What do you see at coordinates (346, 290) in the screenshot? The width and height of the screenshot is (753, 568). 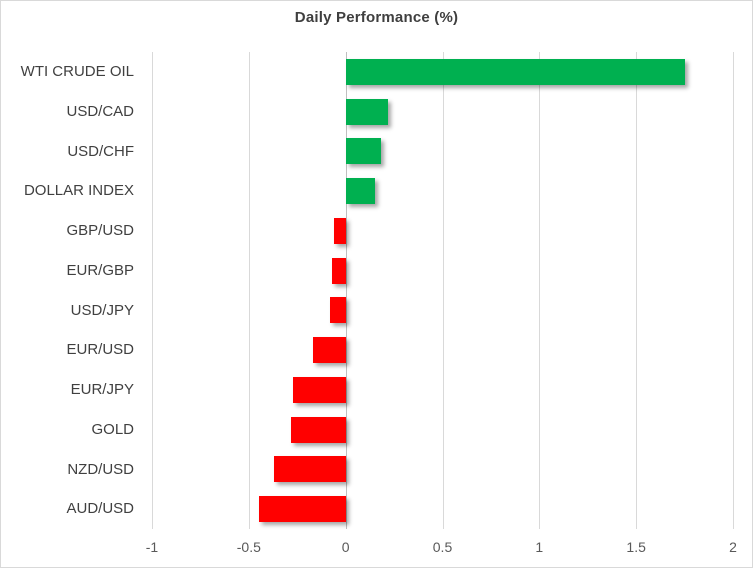 I see `zero-axis-line` at bounding box center [346, 290].